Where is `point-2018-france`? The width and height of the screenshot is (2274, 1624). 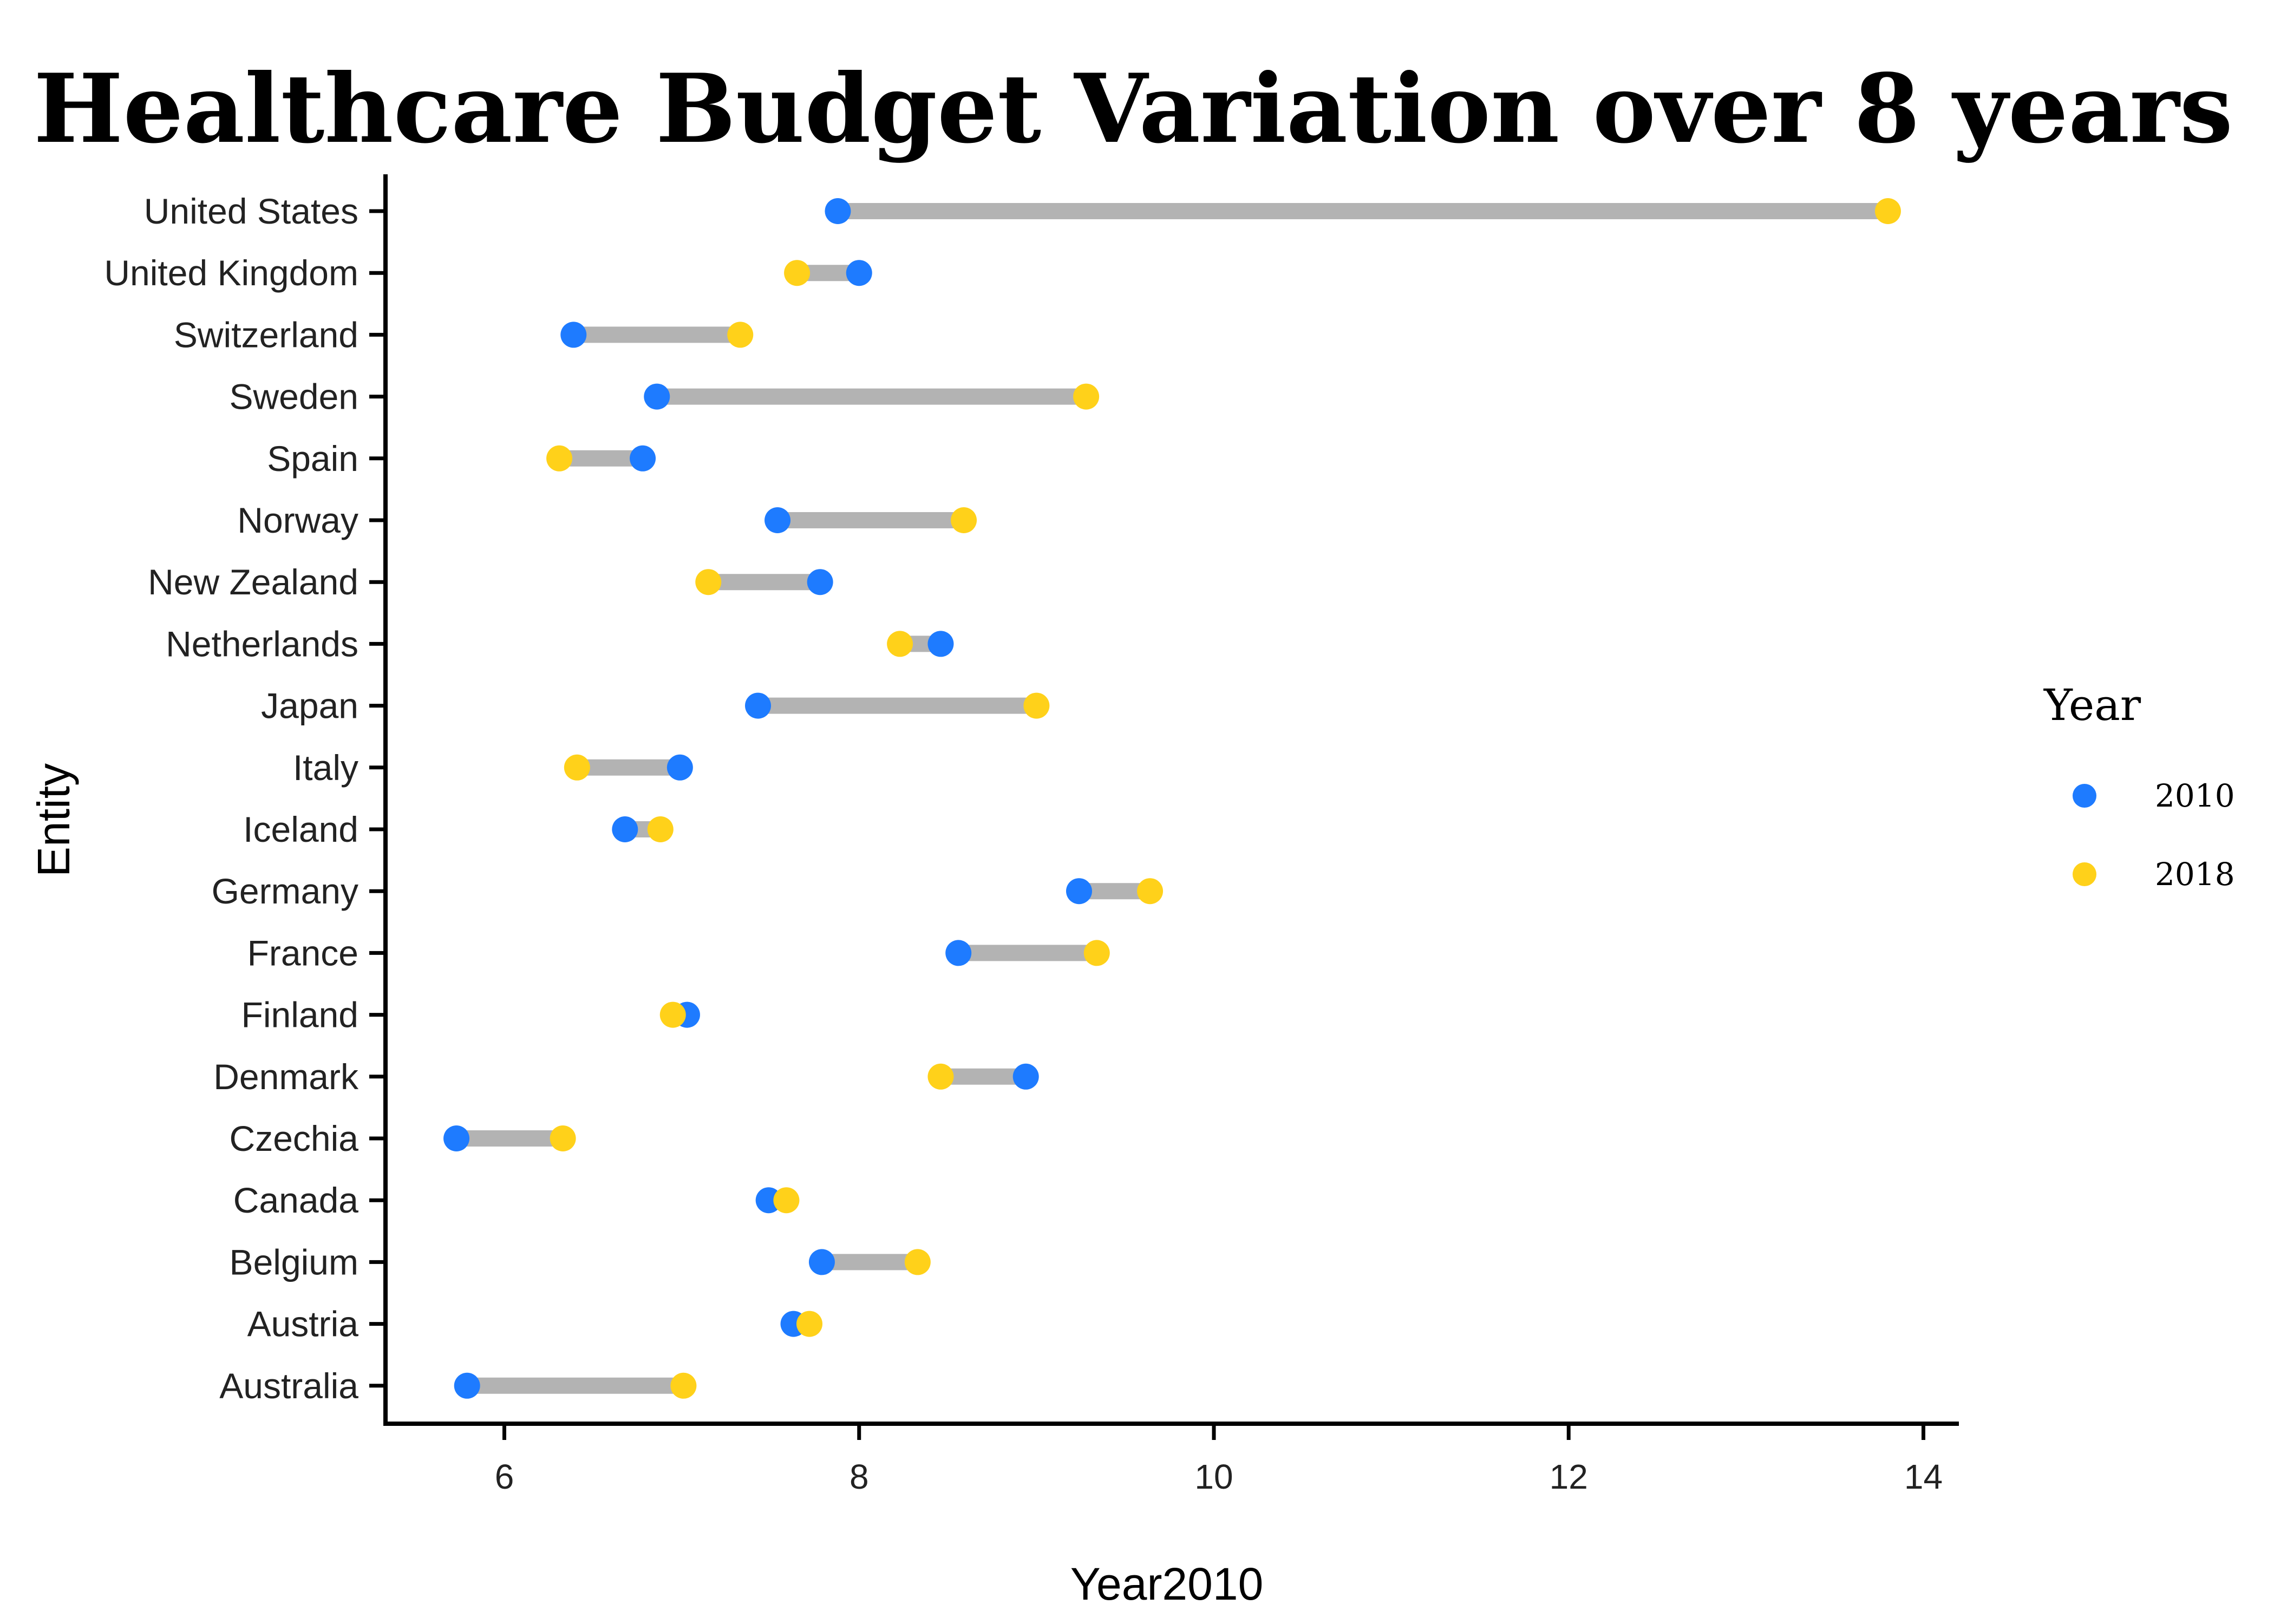
point-2018-france is located at coordinates (1097, 953).